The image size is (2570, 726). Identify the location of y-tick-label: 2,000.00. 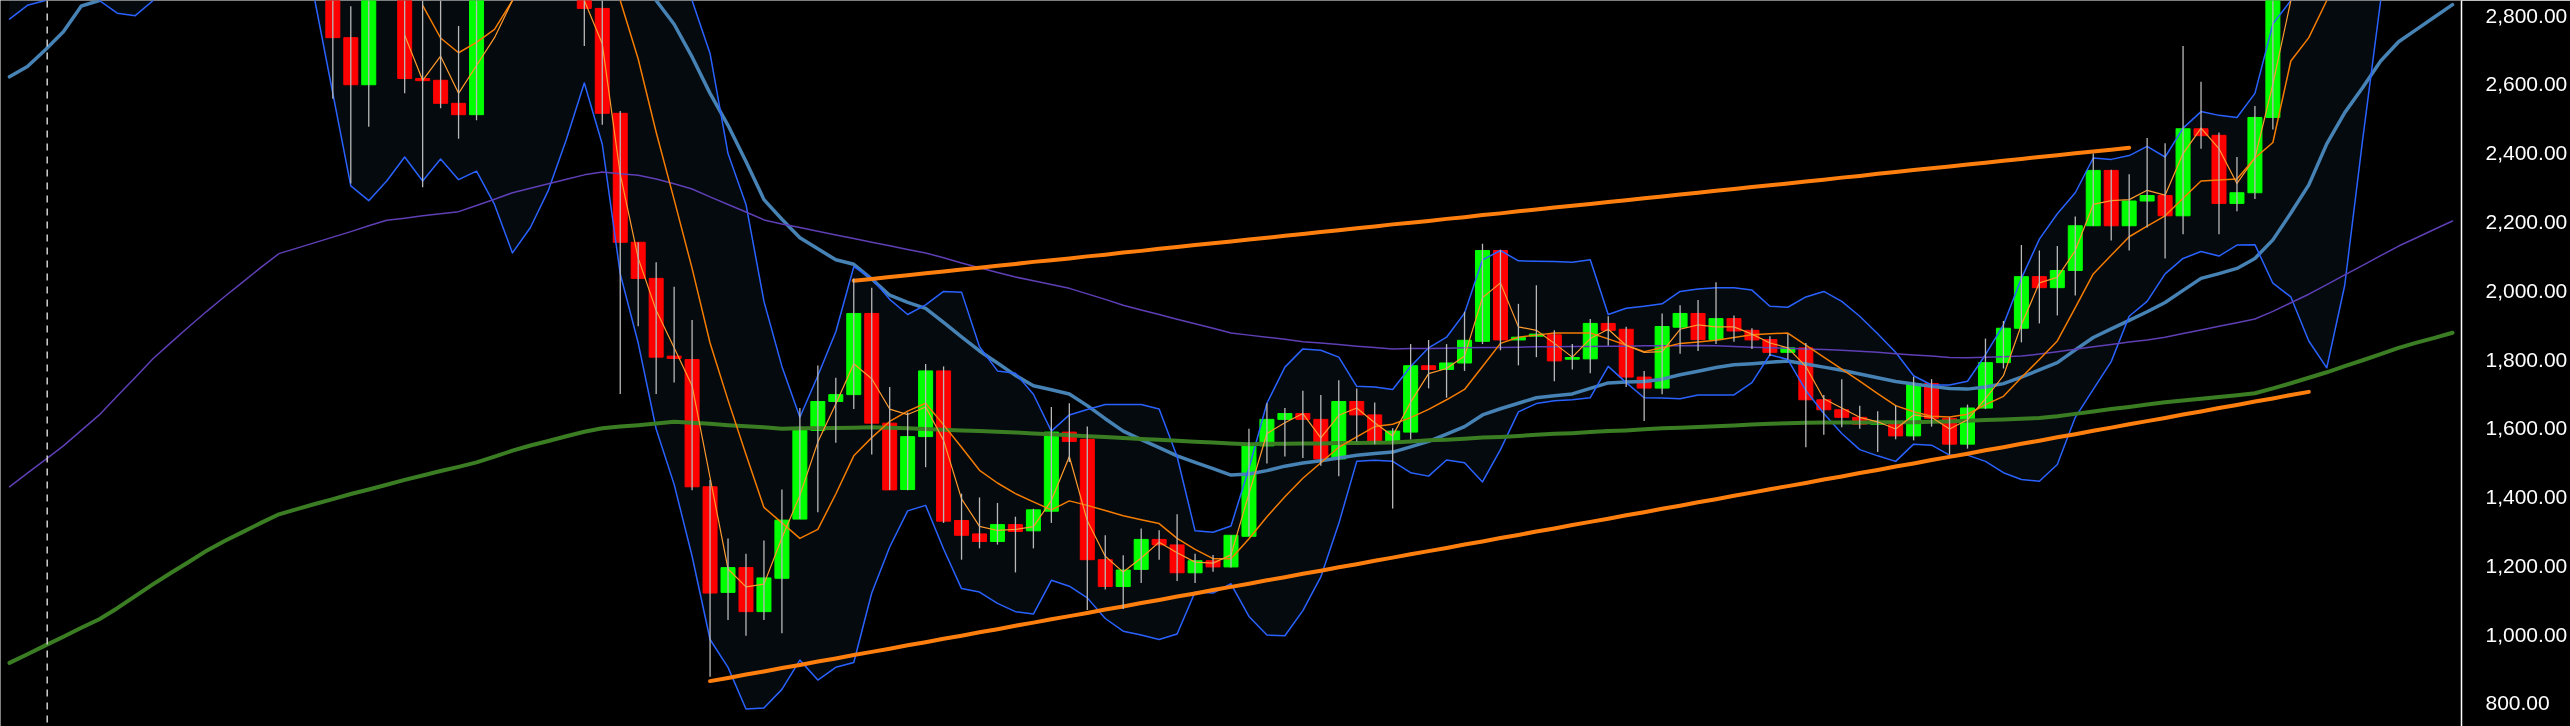
(2526, 290).